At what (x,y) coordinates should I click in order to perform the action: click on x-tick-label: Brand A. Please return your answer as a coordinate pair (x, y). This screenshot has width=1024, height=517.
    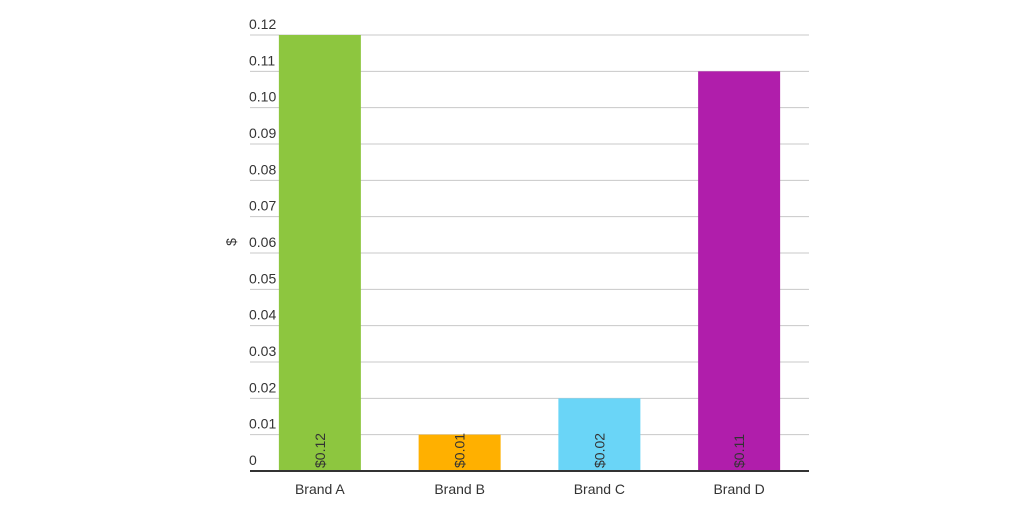
    Looking at the image, I should click on (320, 489).